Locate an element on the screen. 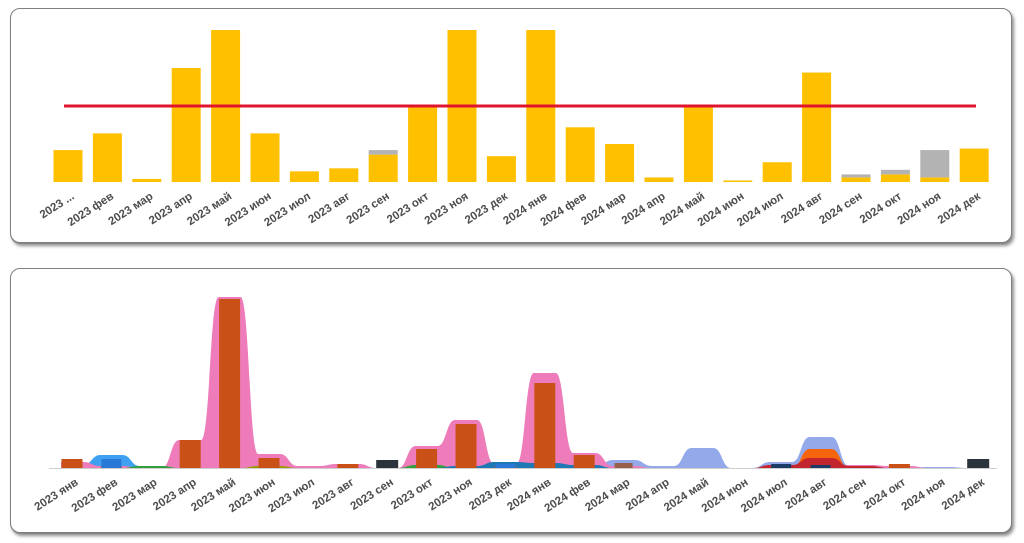 This screenshot has width=1024, height=543. green-area is located at coordinates (525, 466).